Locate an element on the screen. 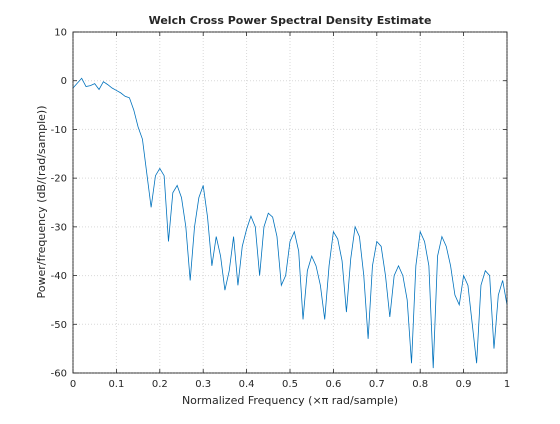 The height and width of the screenshot is (424, 560). x-axis-label: Normalized Frequency (×π rad/sample) is located at coordinates (290, 400).